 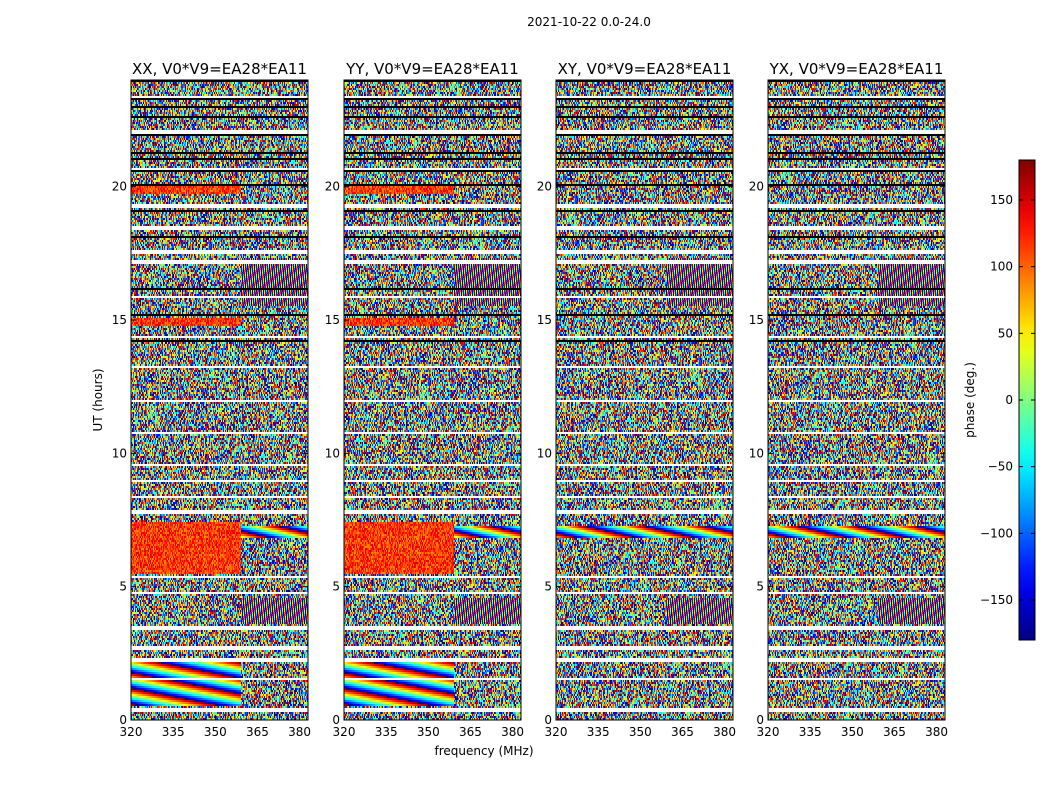 I want to click on colorbar-tick-label: 150, so click(x=1001, y=200).